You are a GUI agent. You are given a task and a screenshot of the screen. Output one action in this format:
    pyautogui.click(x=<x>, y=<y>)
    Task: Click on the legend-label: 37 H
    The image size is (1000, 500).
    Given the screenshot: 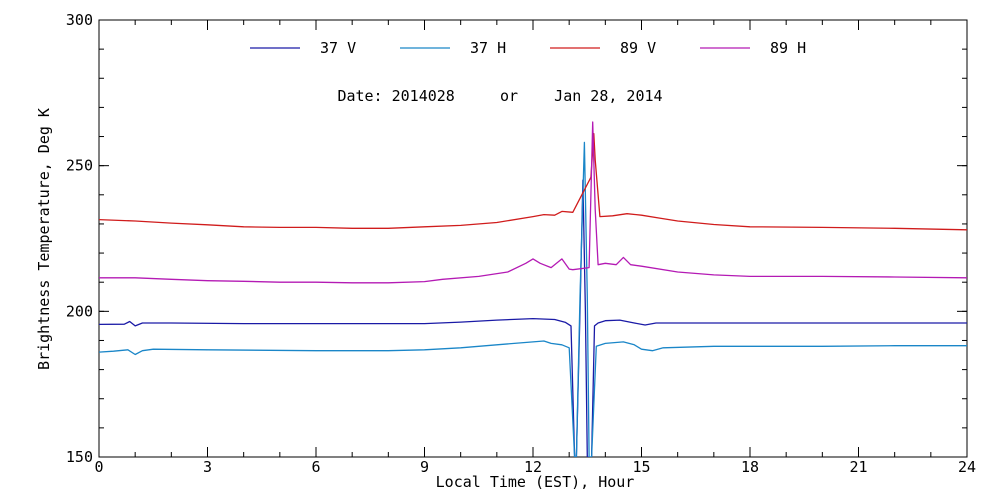 What is the action you would take?
    pyautogui.click(x=488, y=48)
    